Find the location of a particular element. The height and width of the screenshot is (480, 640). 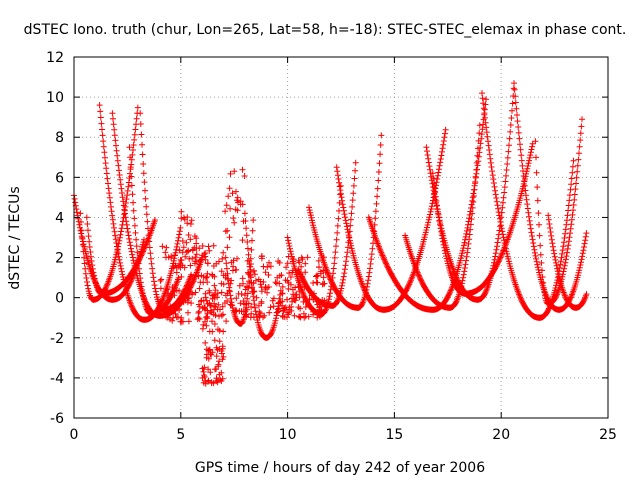

x-tick-label: 5 is located at coordinates (180, 435).